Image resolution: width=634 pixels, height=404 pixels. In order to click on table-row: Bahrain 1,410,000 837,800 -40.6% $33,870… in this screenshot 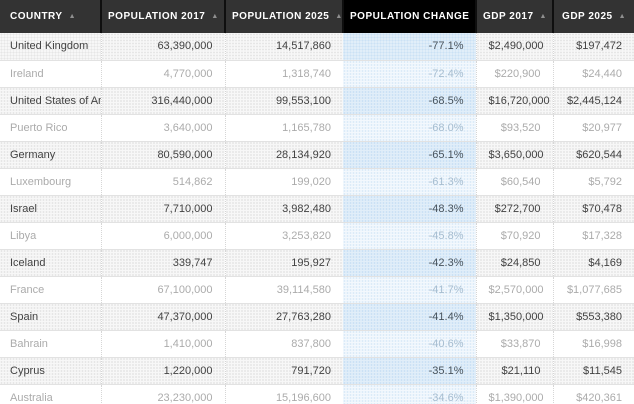, I will do `click(317, 344)`.